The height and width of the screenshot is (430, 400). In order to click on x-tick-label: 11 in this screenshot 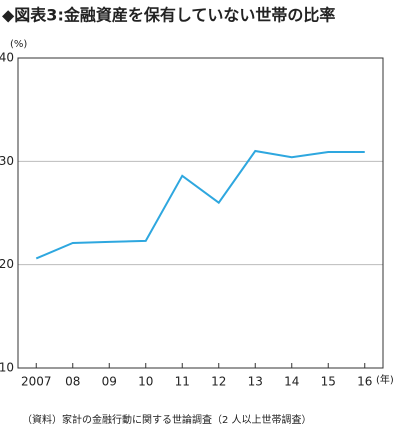, I will do `click(182, 382)`.